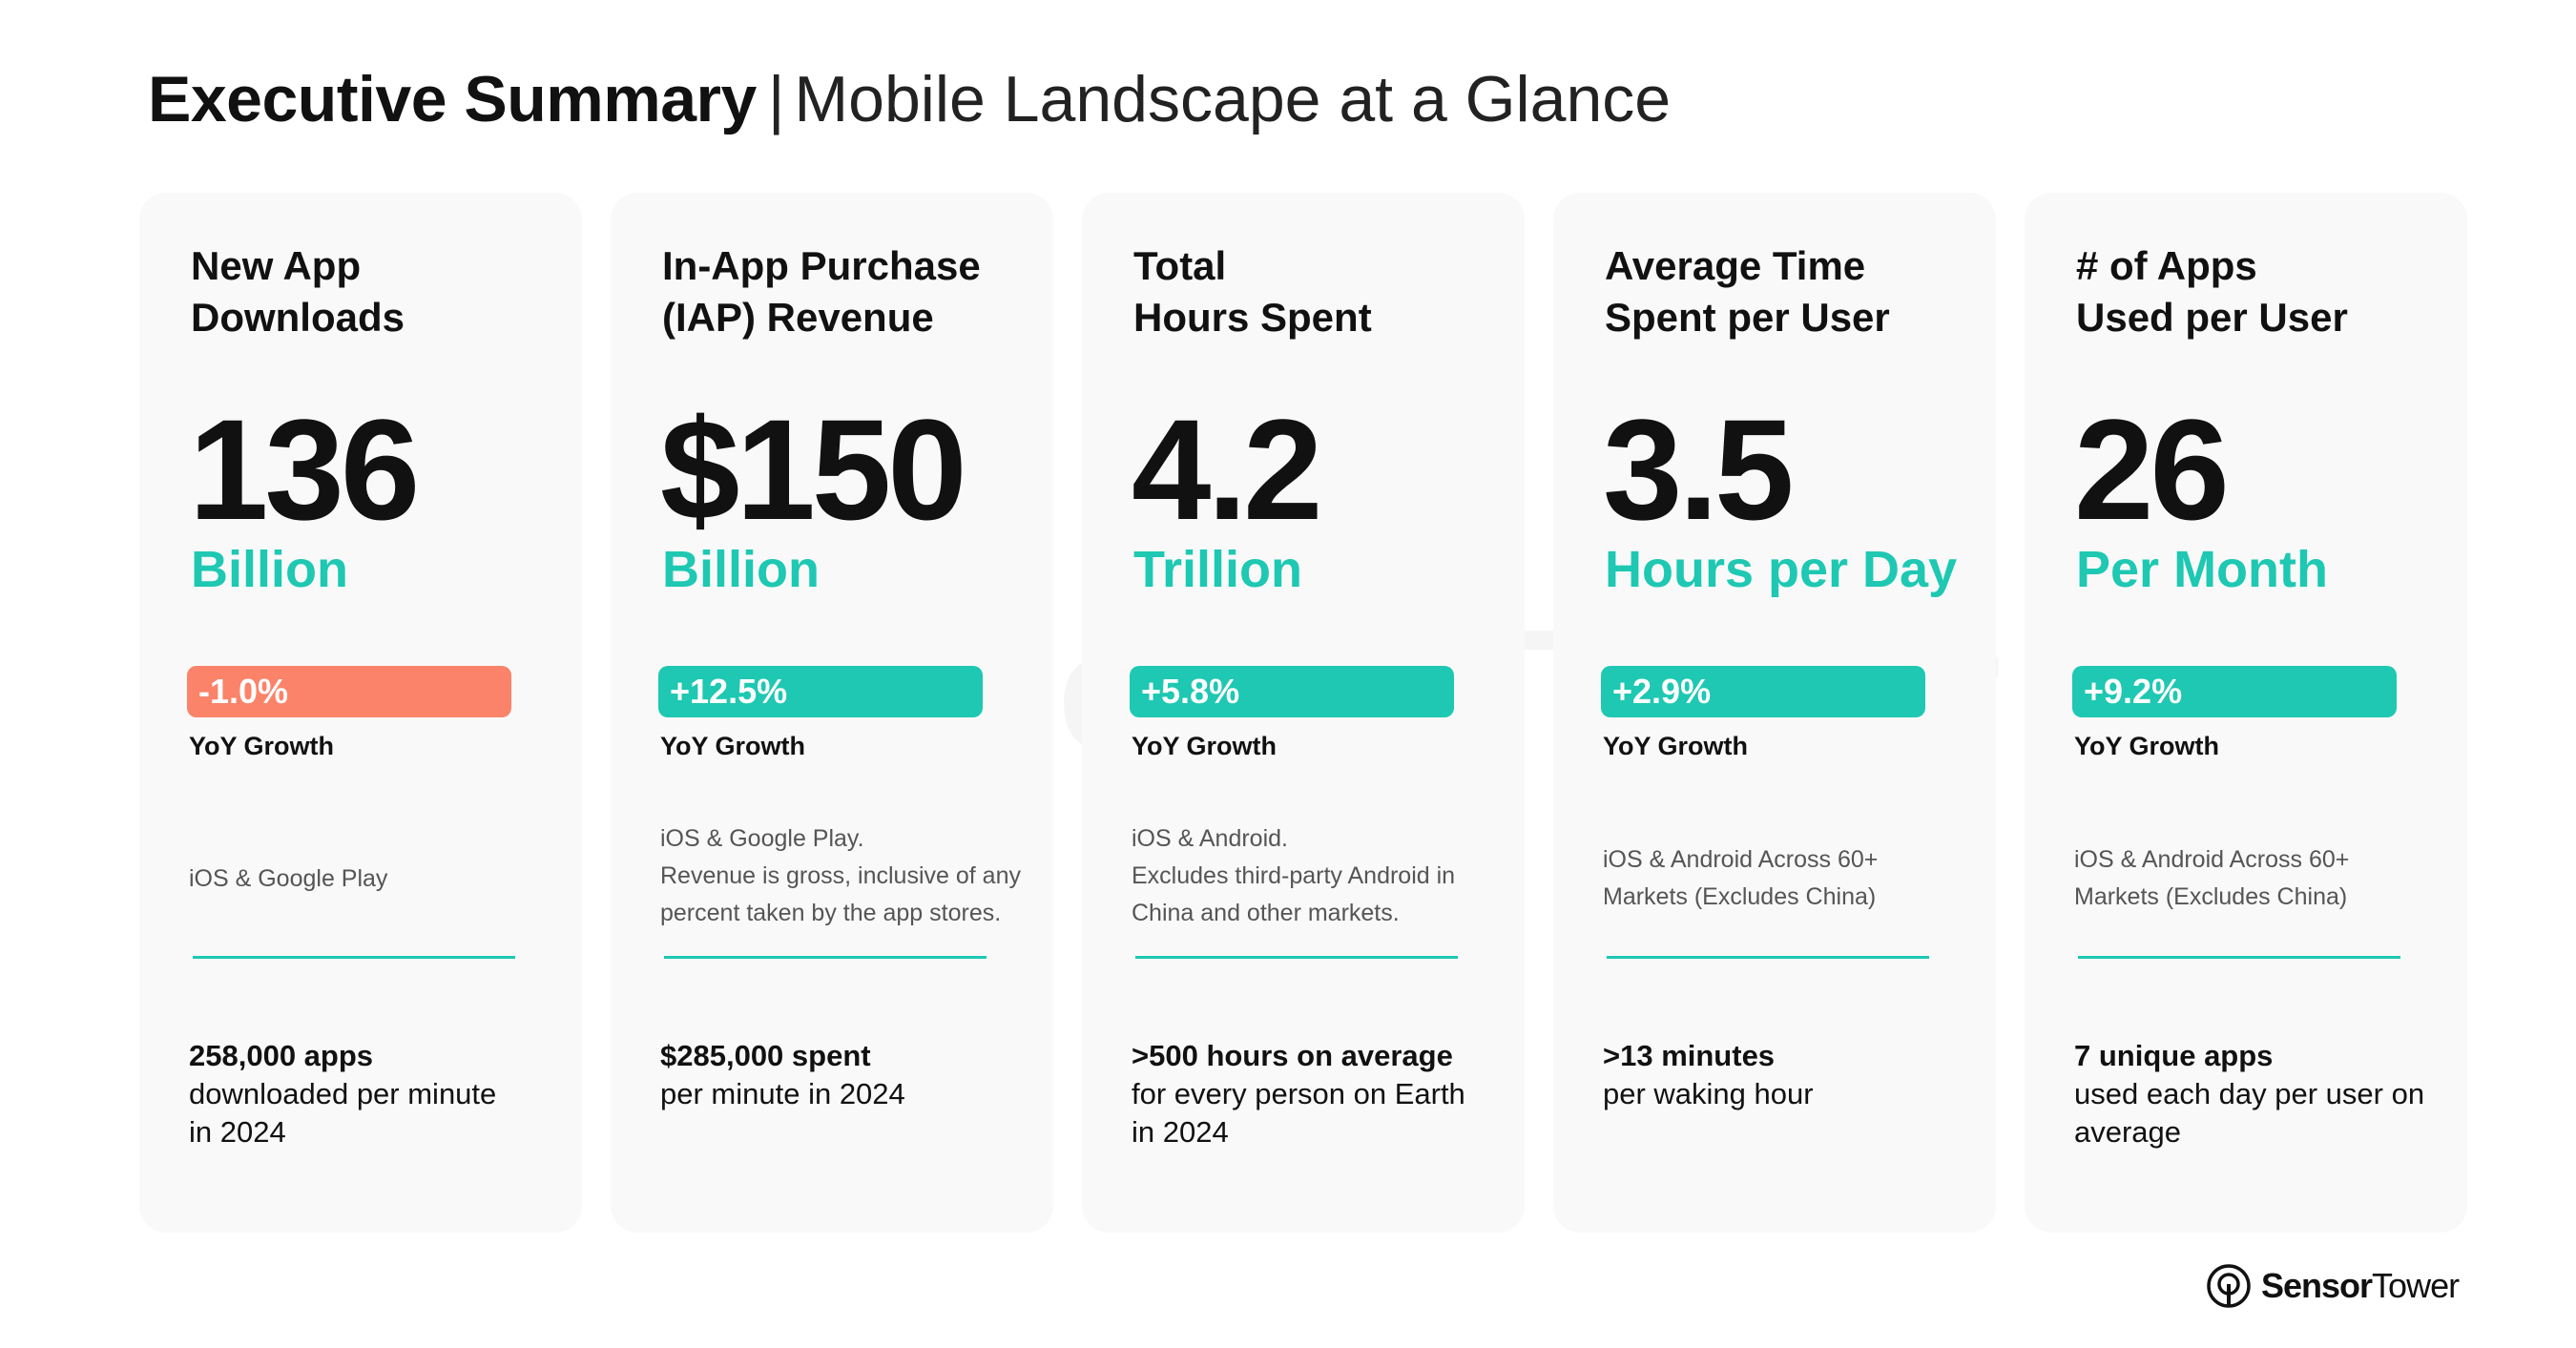 The height and width of the screenshot is (1348, 2576). What do you see at coordinates (281, 1055) in the screenshot?
I see `card-stat-highlight: 258,000 apps` at bounding box center [281, 1055].